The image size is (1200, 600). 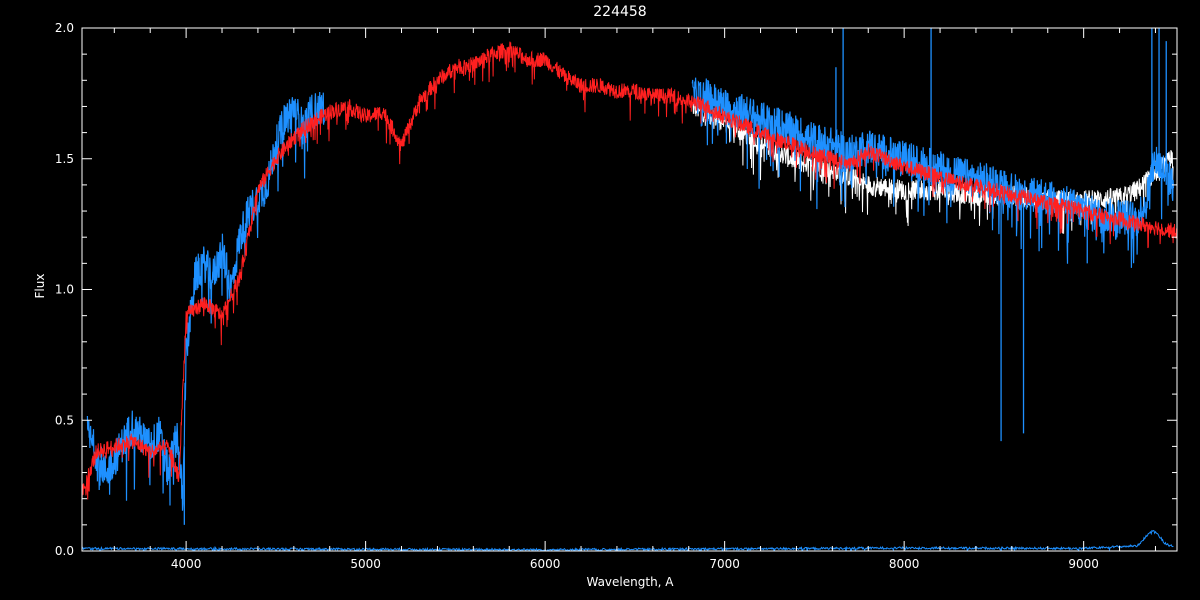 What do you see at coordinates (64, 290) in the screenshot?
I see `y-tick-label: 1.0` at bounding box center [64, 290].